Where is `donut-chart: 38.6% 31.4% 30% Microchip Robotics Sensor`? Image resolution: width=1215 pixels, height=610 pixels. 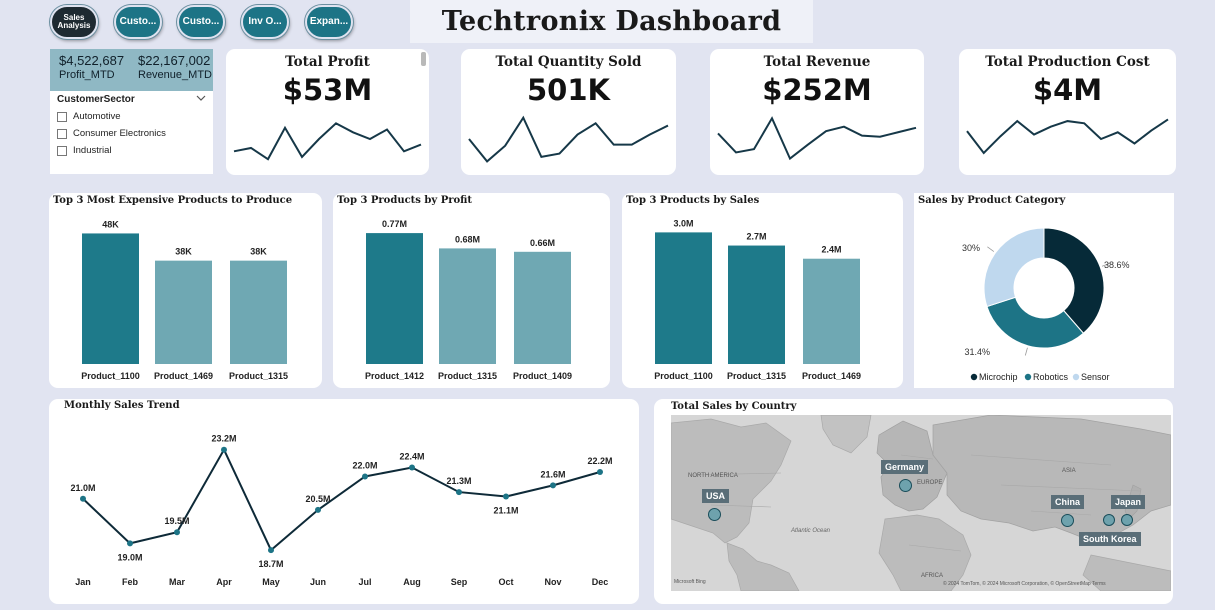
donut-chart: 38.6% 31.4% 30% Microchip Robotics Sensor is located at coordinates (1046, 304).